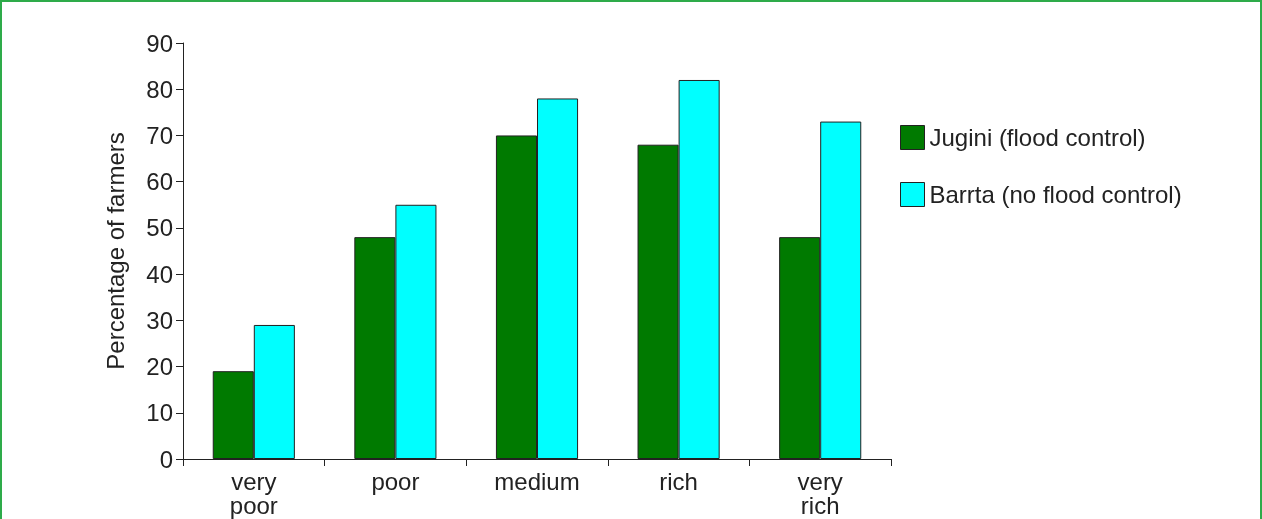 Image resolution: width=1262 pixels, height=519 pixels. Describe the element at coordinates (820, 493) in the screenshot. I see `x-tick-label: very rich` at that location.